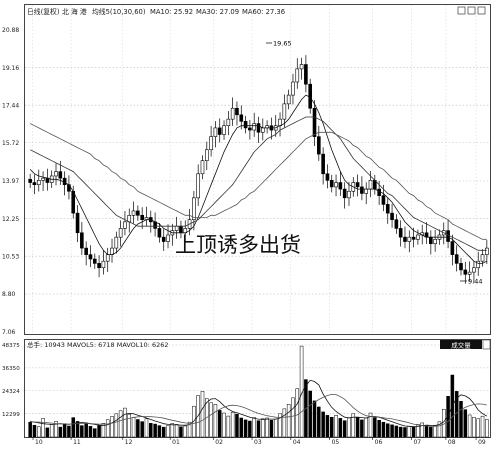 The height and width of the screenshot is (450, 496). I want to click on volume-indicator-button: 成交量, so click(461, 345).